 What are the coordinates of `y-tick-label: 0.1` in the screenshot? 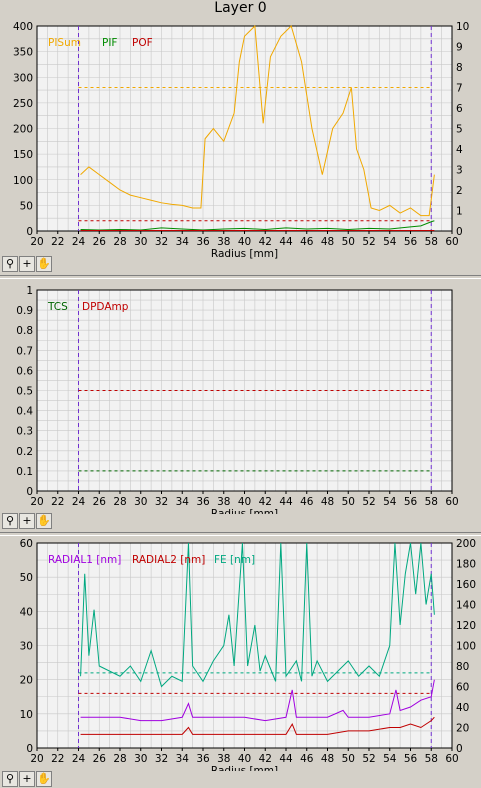 It's located at (24, 472).